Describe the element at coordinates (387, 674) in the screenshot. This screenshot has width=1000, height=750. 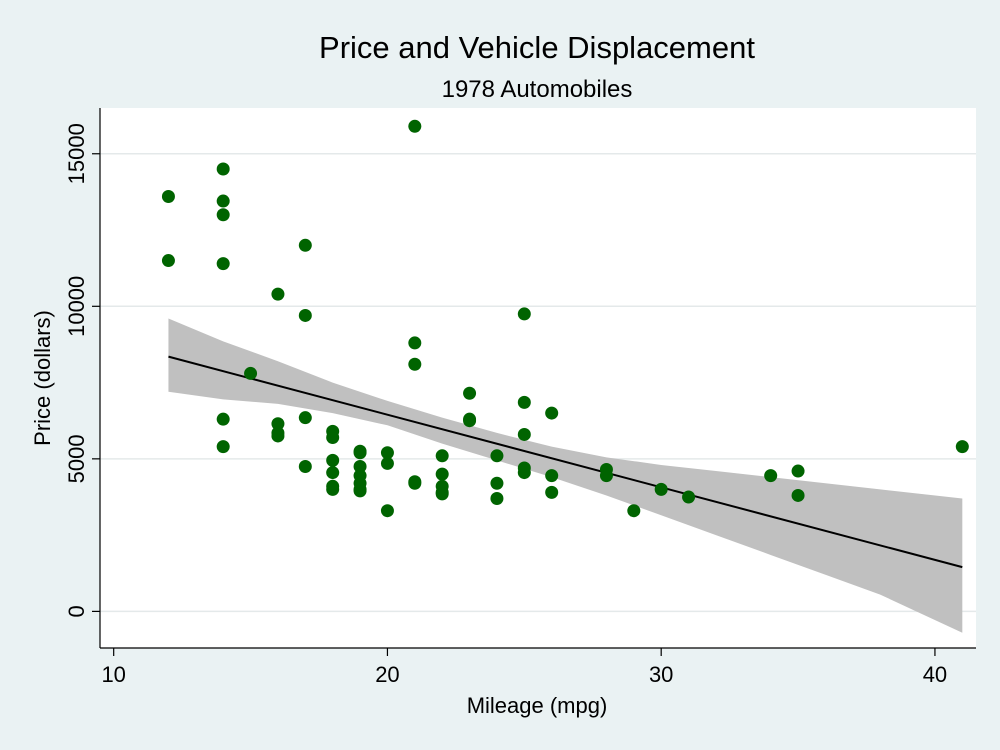
I see `x-tick-label: 20` at that location.